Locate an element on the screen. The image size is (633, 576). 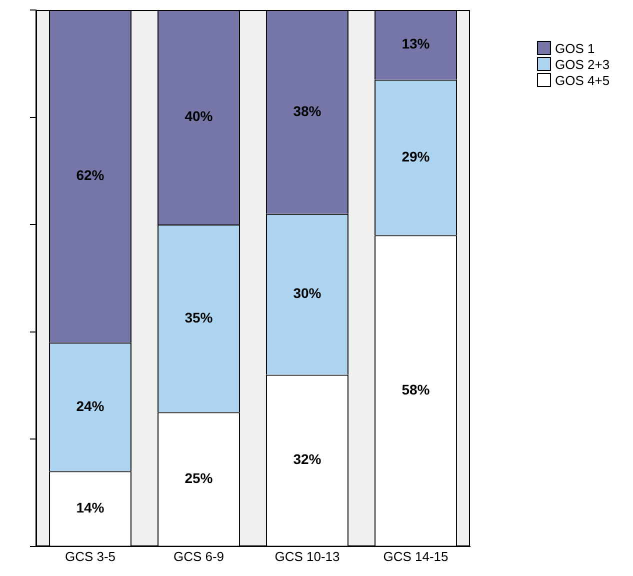
data-label: 32% is located at coordinates (307, 459).